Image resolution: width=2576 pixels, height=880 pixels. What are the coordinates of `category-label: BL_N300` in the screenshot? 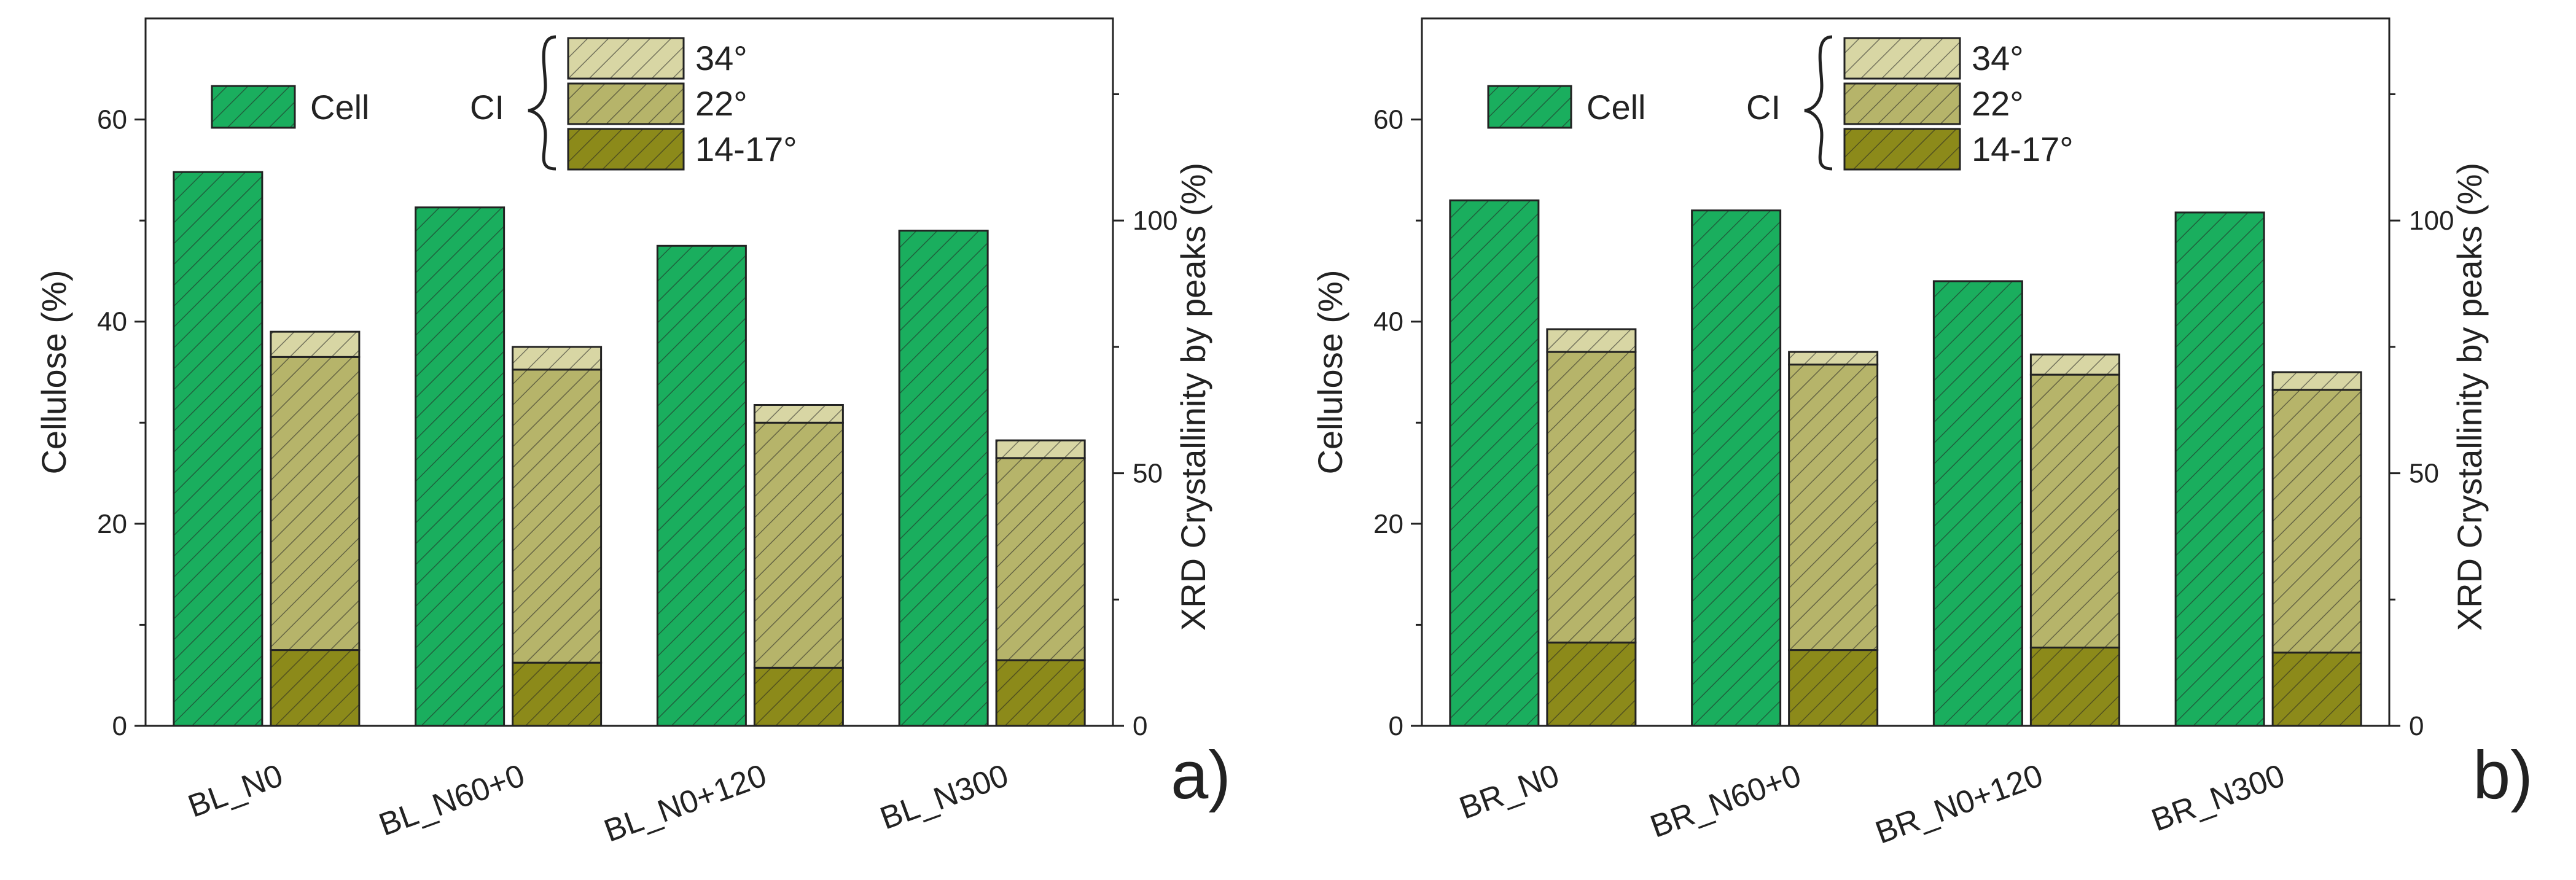 It's located at (944, 798).